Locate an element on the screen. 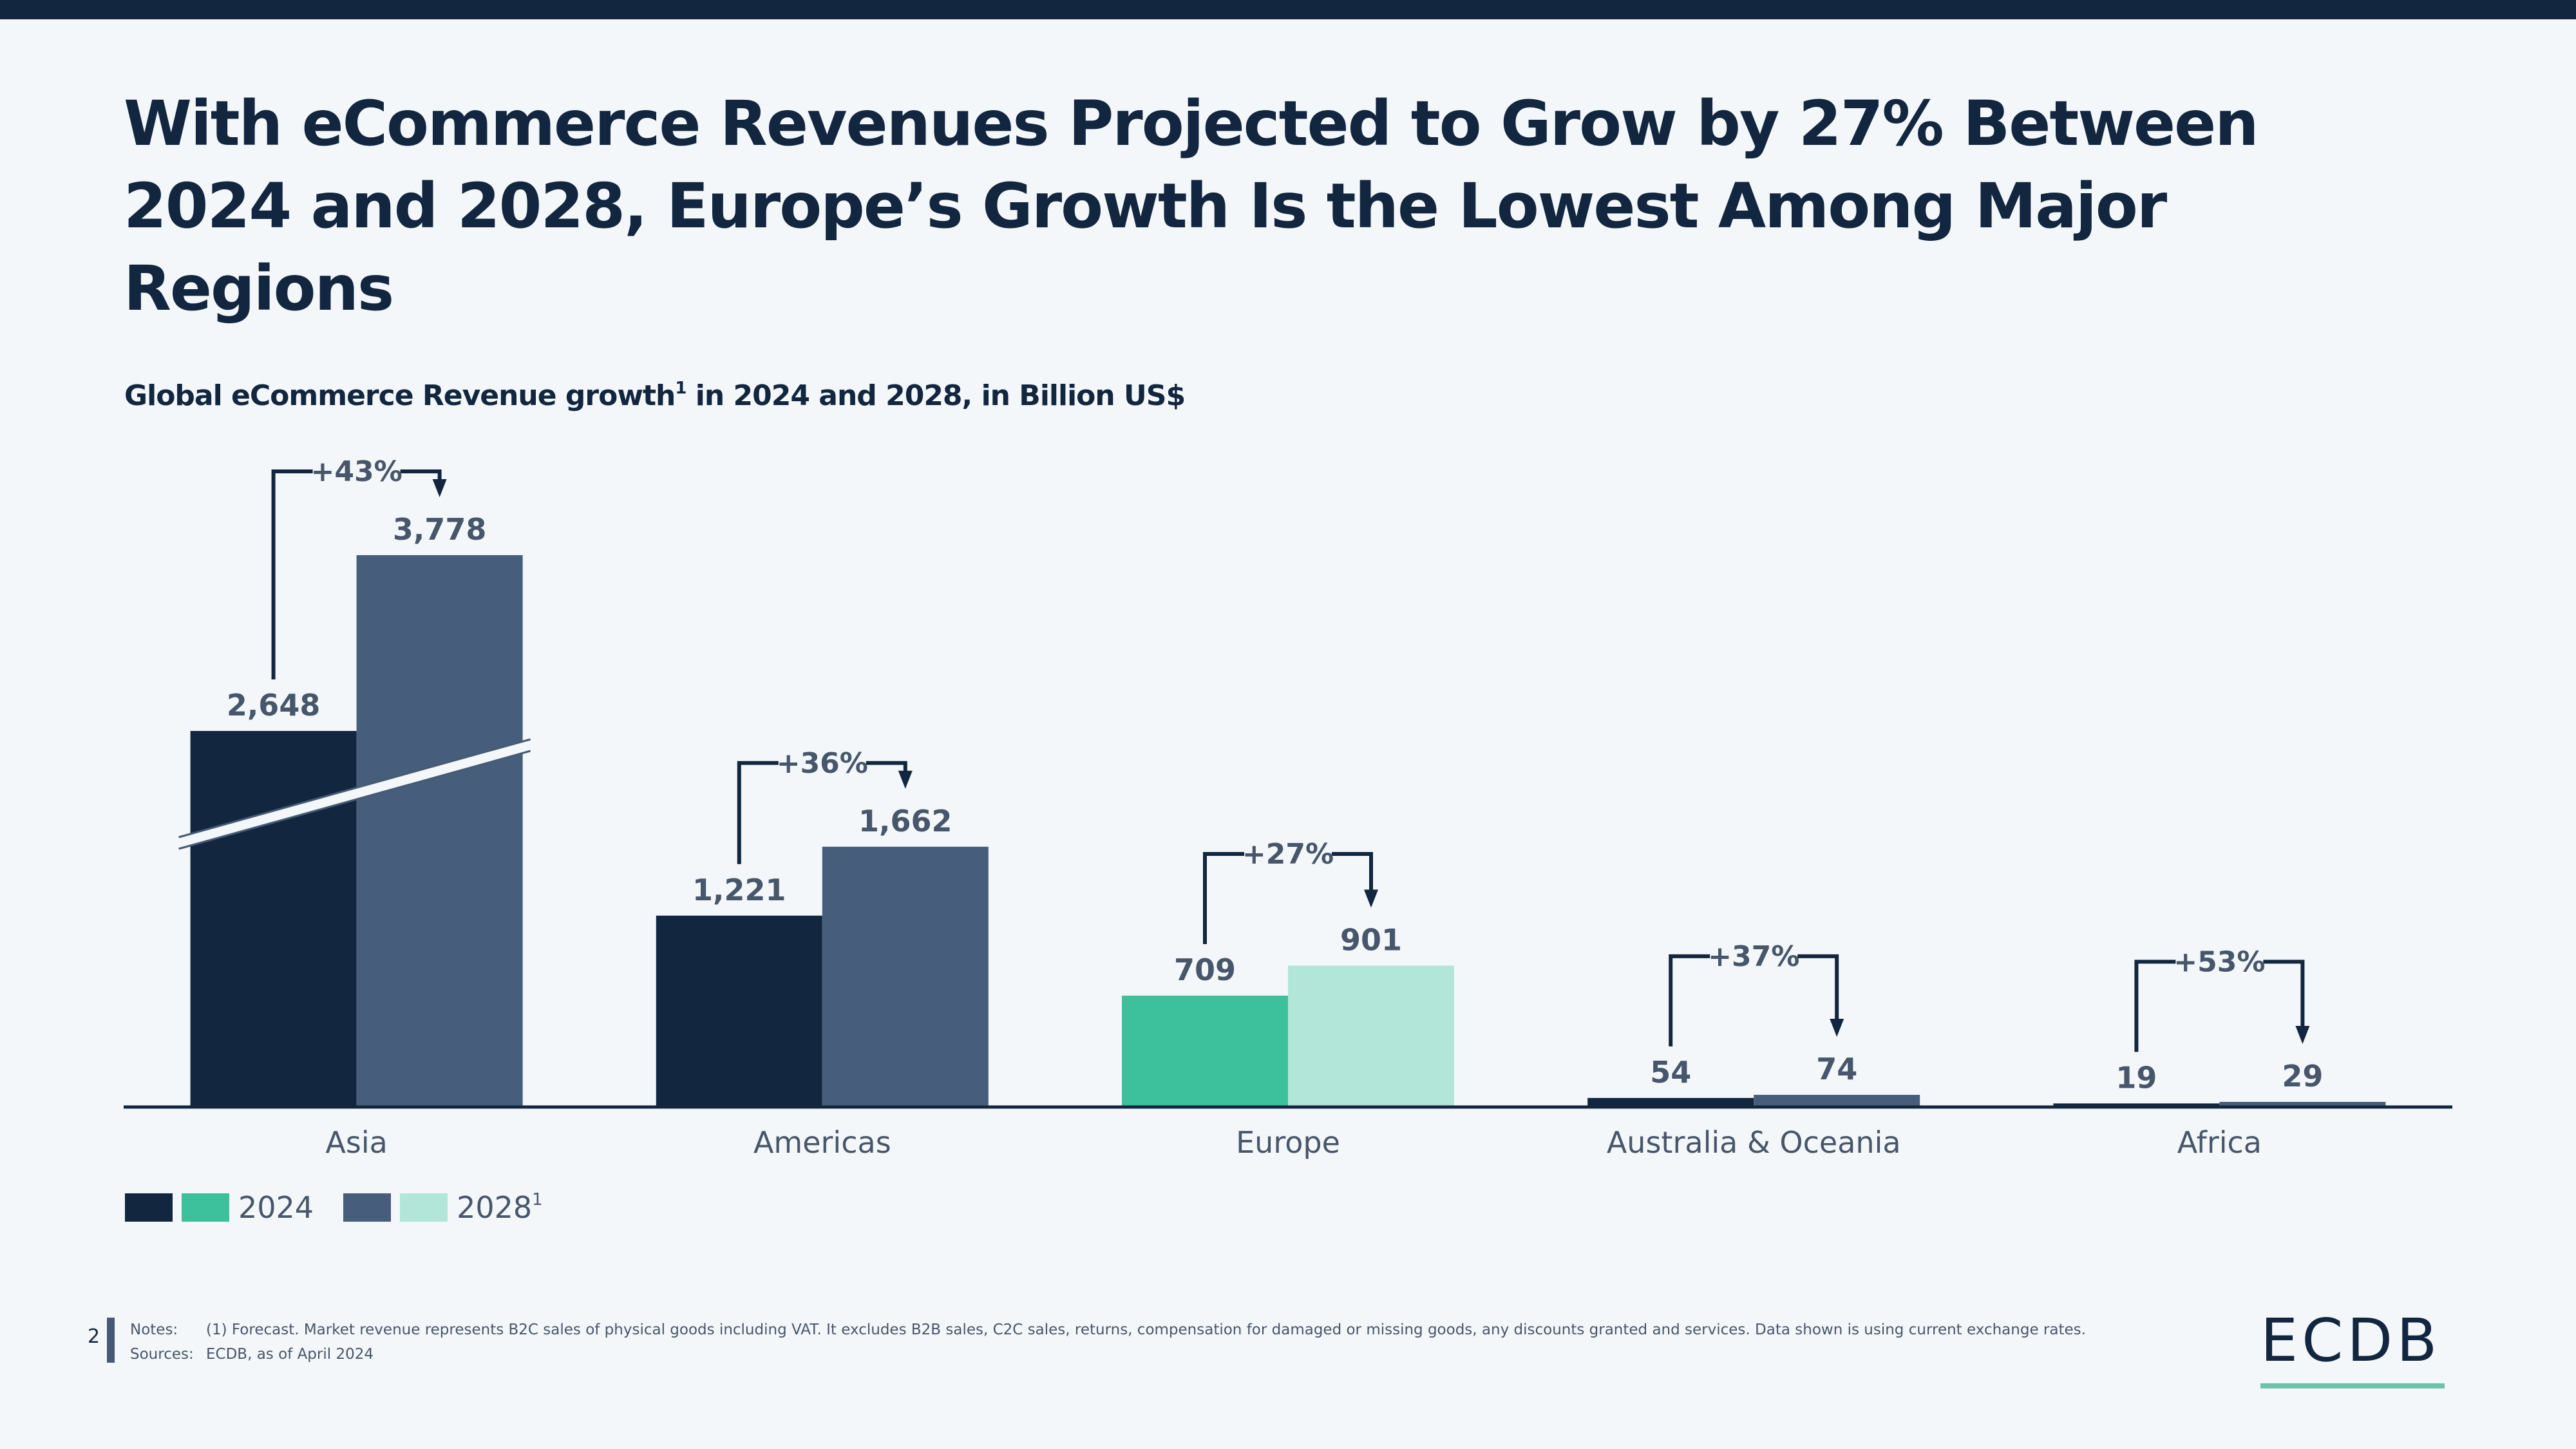 Image resolution: width=2576 pixels, height=1449 pixels. data-label-australia-oceania-2028: 74 is located at coordinates (1836, 1069).